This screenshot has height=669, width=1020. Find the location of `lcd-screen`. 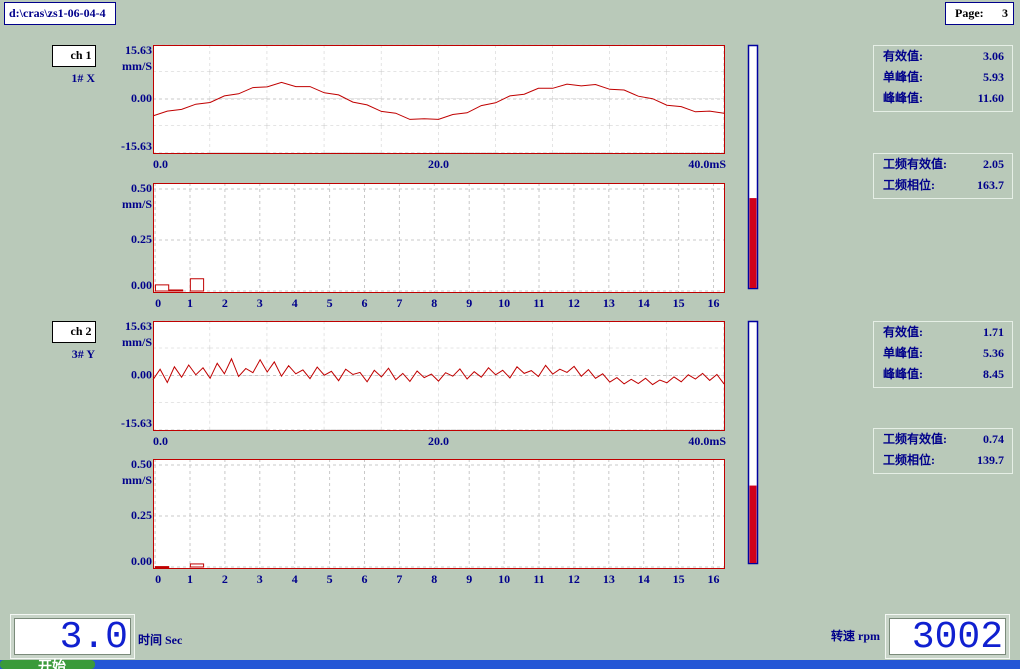

lcd-screen is located at coordinates (947, 636).